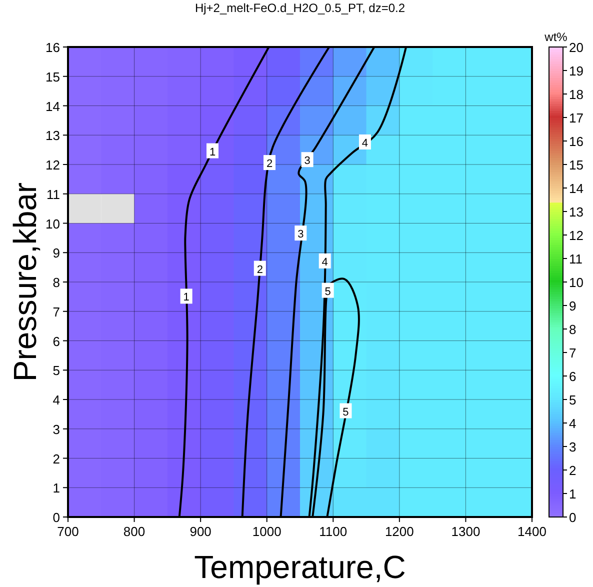 This screenshot has height=587, width=593. I want to click on x-tick-label: 1100, so click(333, 531).